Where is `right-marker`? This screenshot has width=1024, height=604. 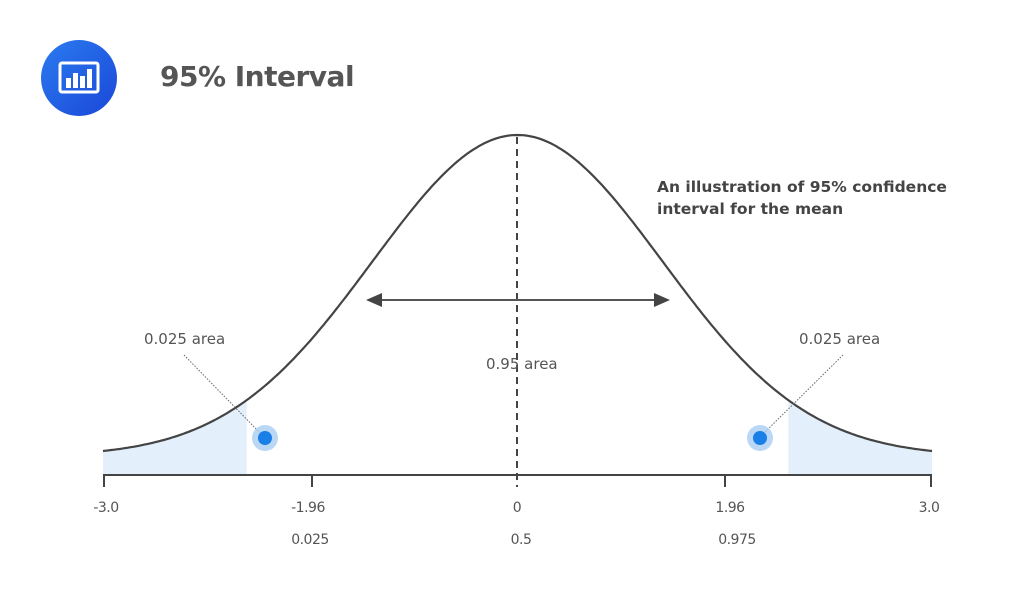 right-marker is located at coordinates (760, 438).